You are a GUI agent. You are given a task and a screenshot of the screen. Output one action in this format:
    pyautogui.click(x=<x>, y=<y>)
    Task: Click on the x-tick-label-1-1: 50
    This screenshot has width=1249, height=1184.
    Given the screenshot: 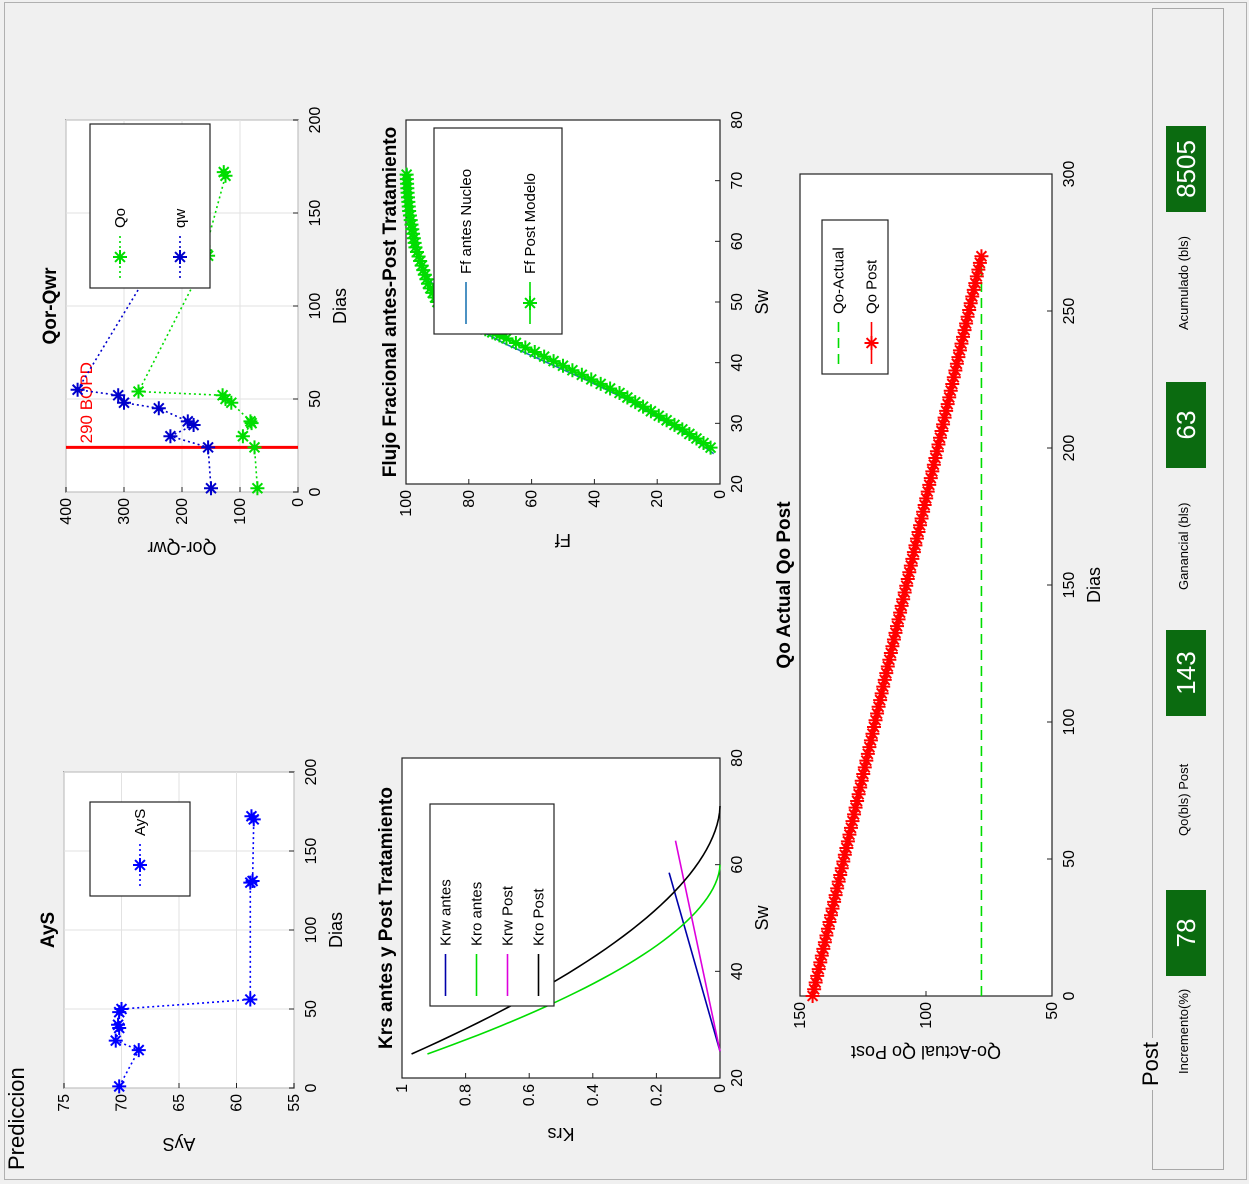 What is the action you would take?
    pyautogui.click(x=315, y=399)
    